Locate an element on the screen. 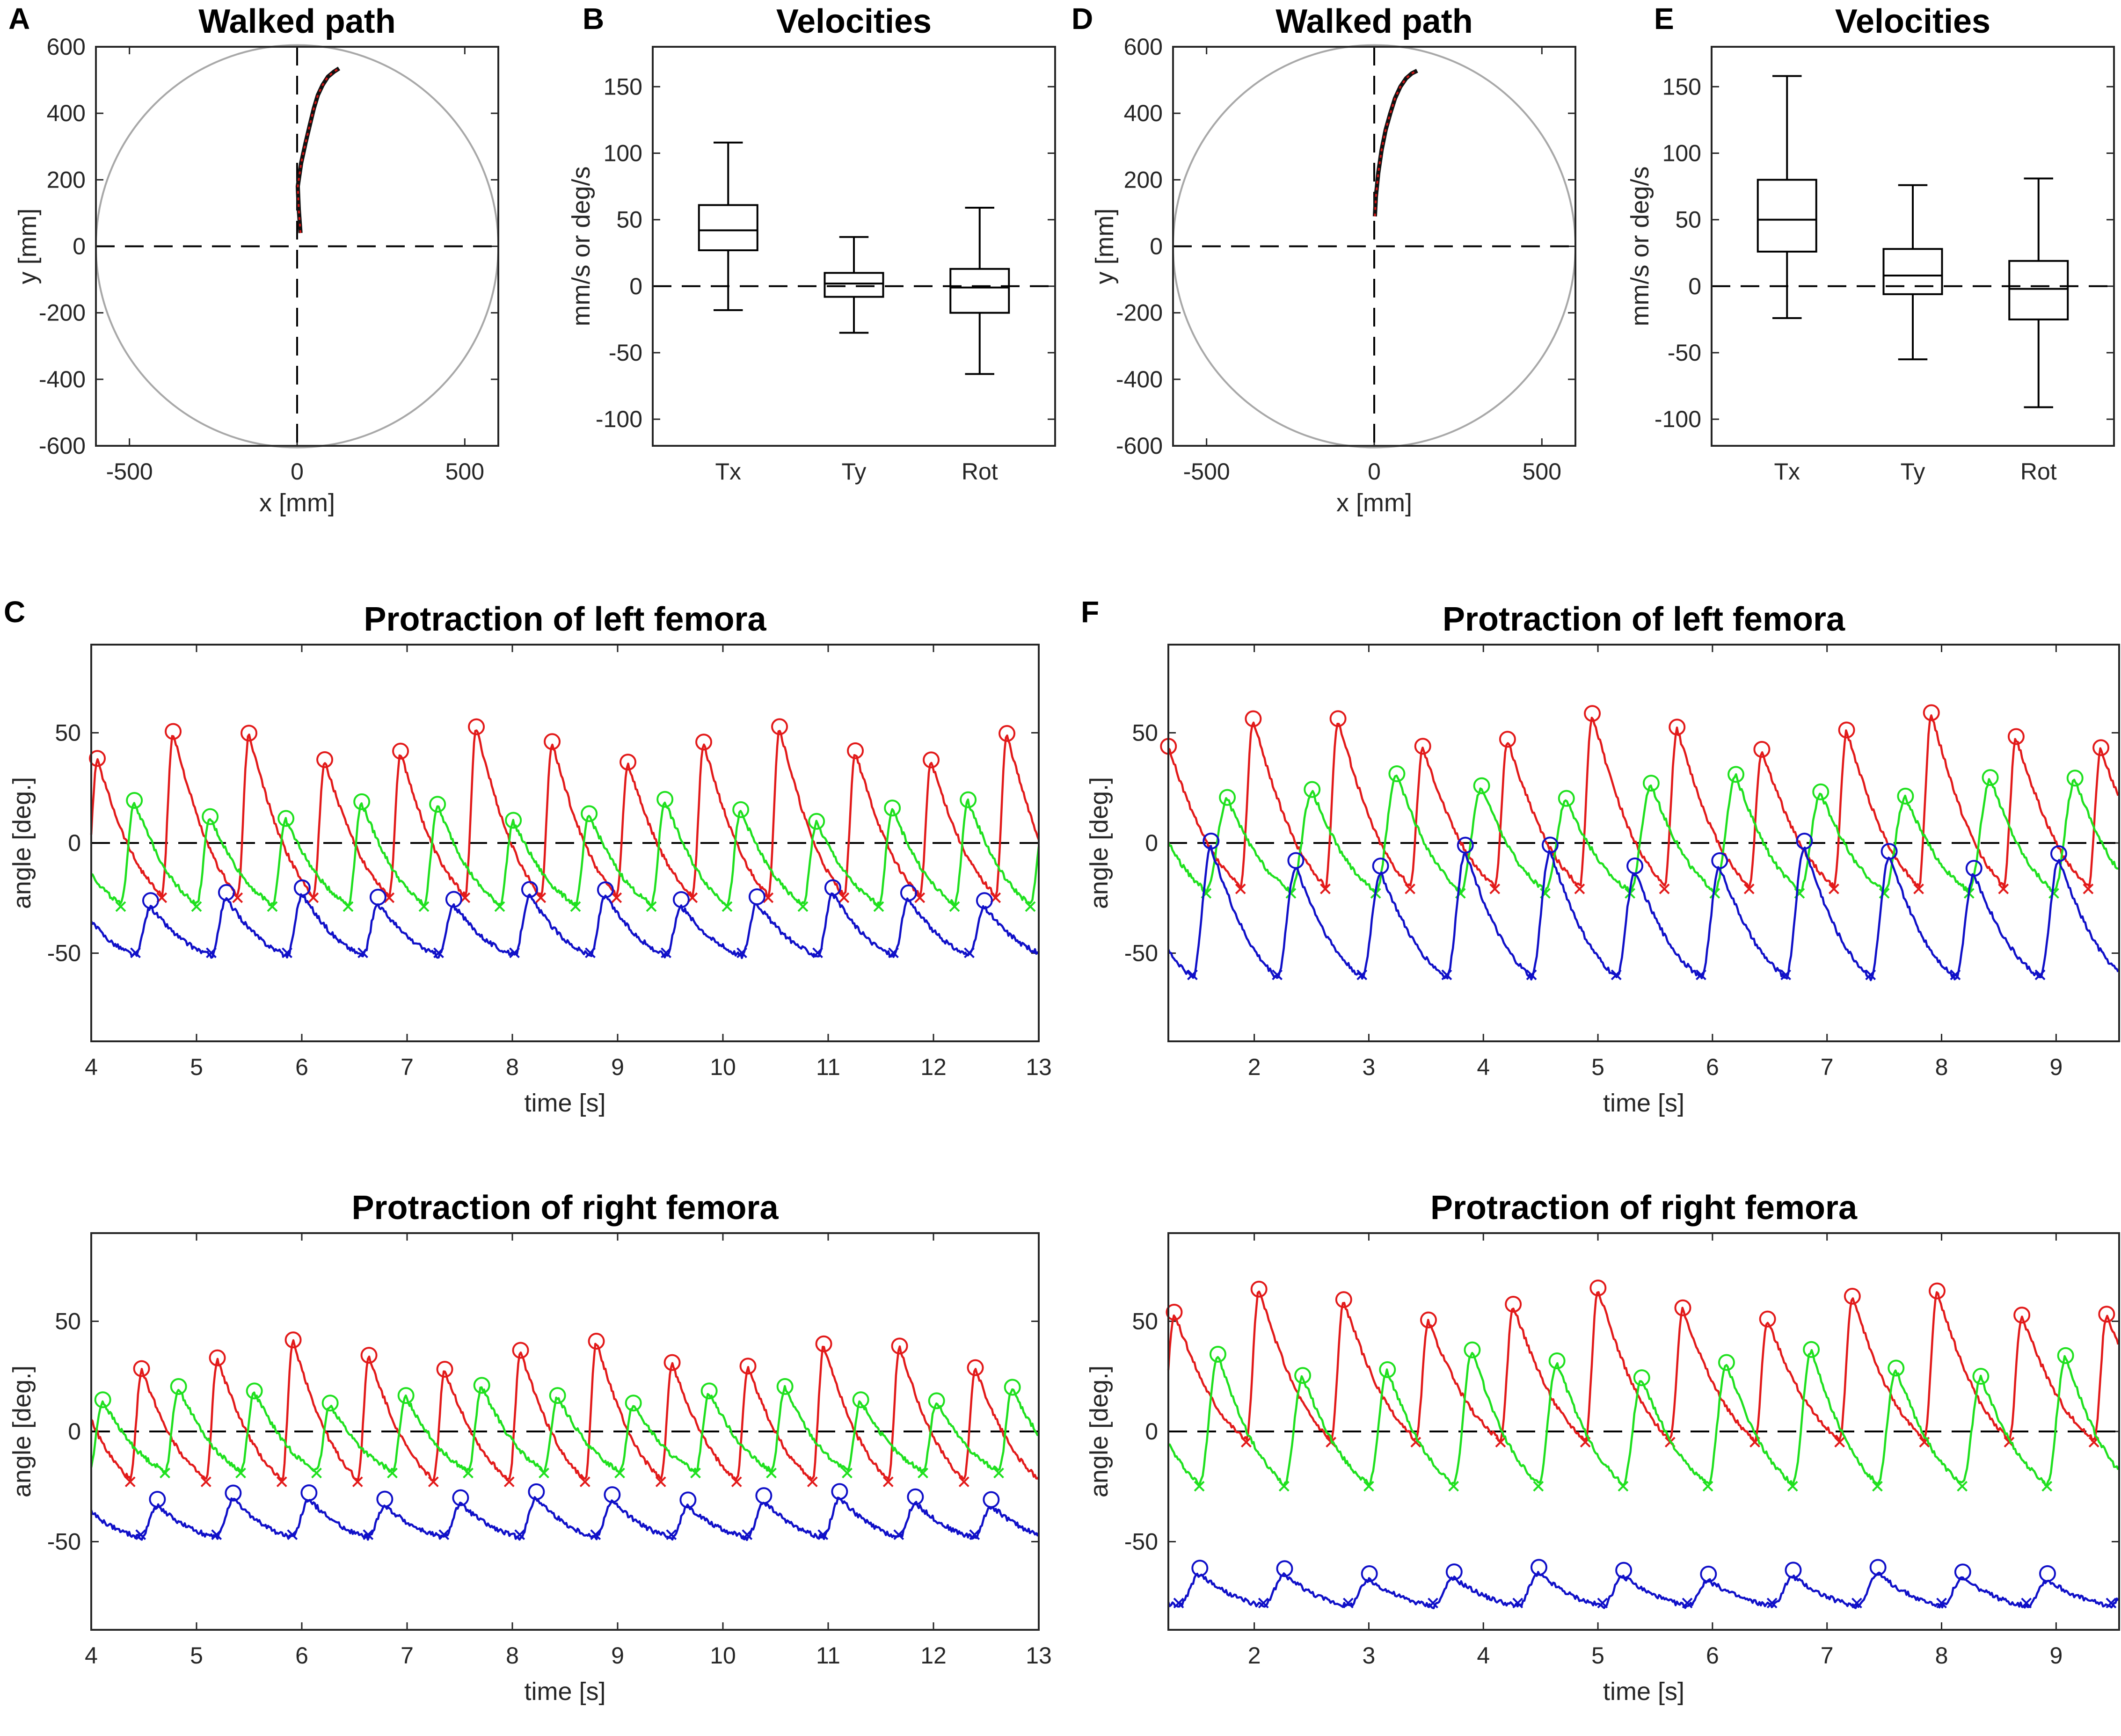  y-tick-label: 400 is located at coordinates (67, 113).